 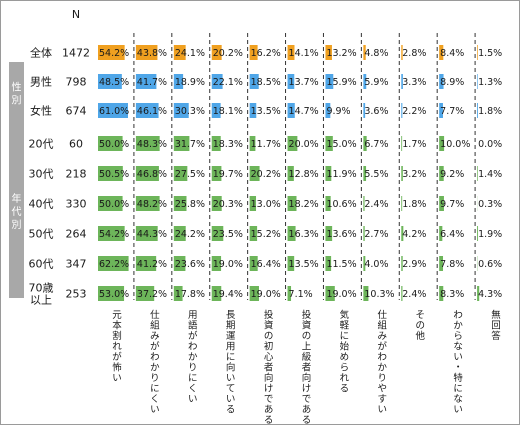 I want to click on data-label: 18.1%, so click(x=228, y=111).